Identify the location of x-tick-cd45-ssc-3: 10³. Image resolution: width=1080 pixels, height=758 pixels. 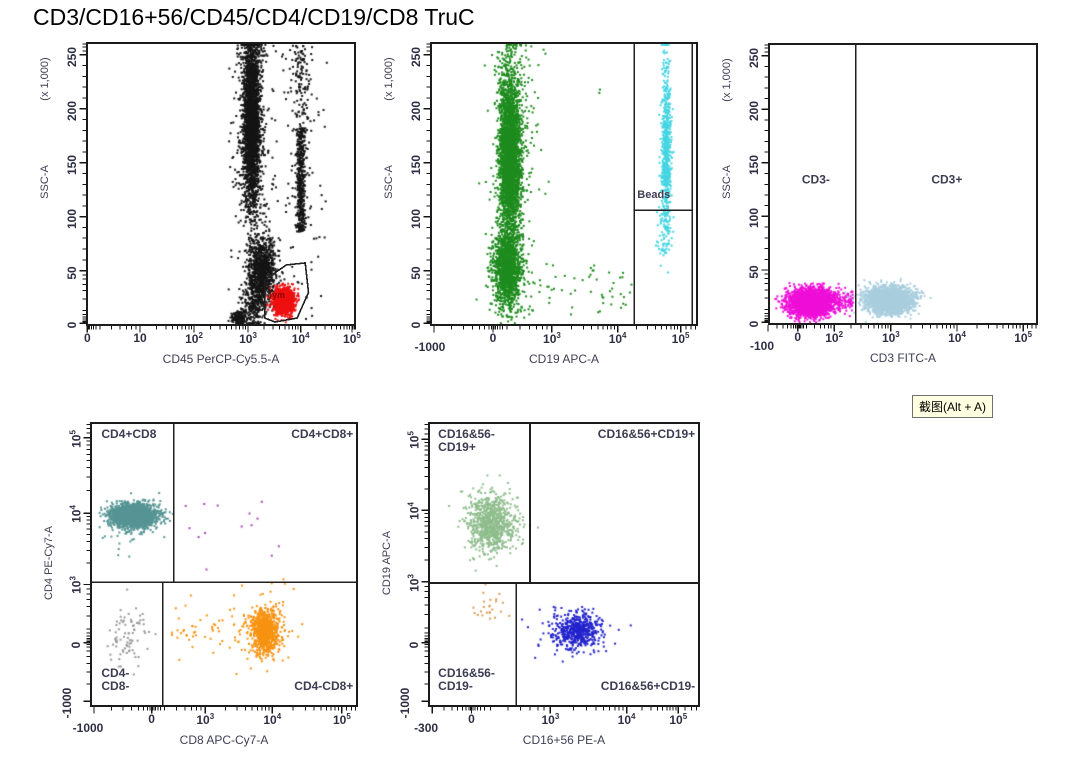
(248, 338).